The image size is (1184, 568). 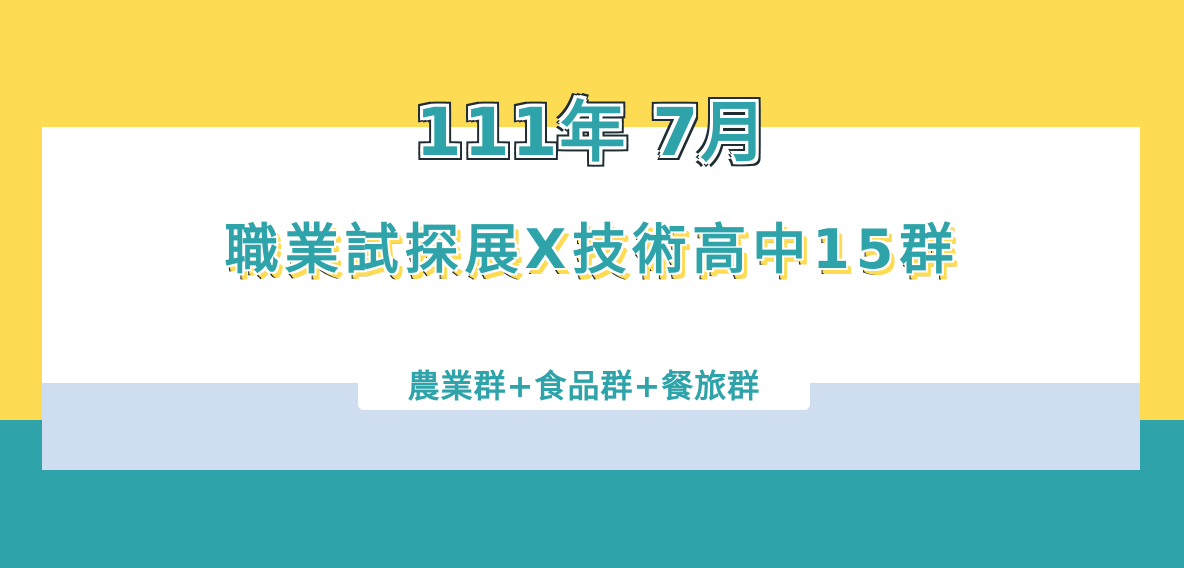 What do you see at coordinates (592, 132) in the screenshot?
I see `date-title: 111年 7月` at bounding box center [592, 132].